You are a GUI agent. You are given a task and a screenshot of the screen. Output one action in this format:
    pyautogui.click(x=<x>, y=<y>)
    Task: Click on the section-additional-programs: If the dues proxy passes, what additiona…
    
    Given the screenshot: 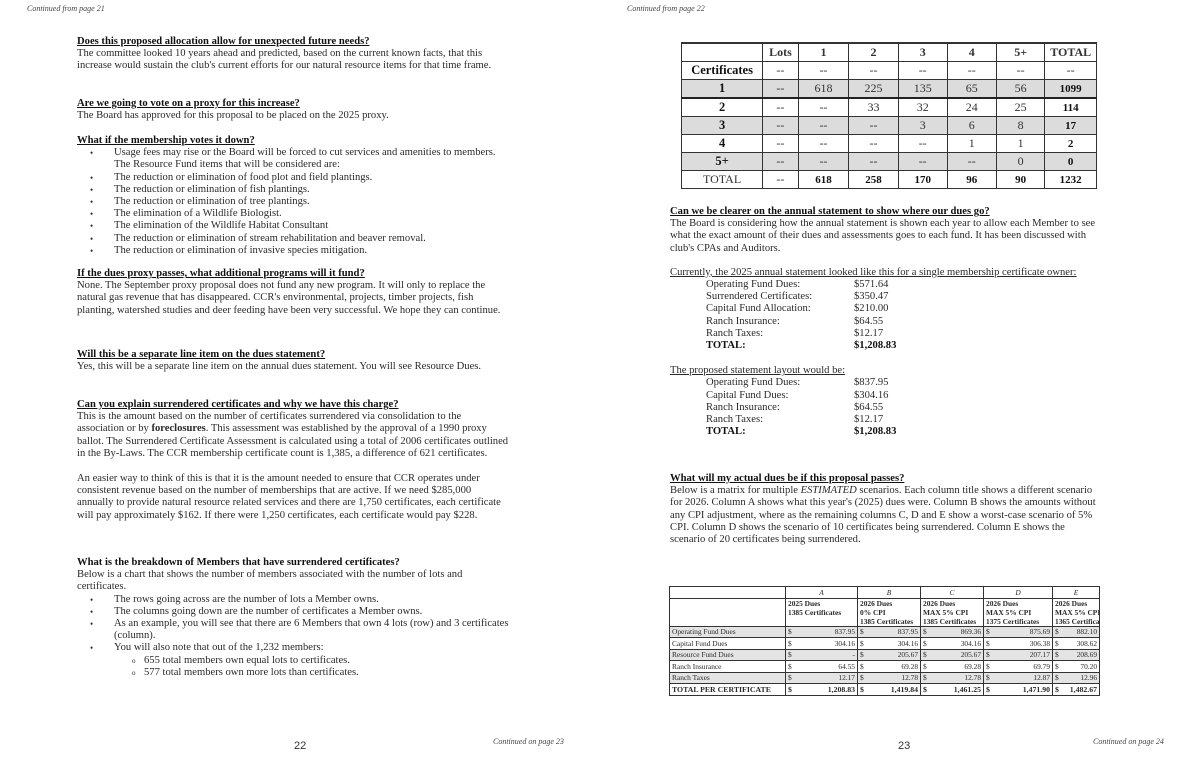 What is the action you would take?
    pyautogui.click(x=293, y=292)
    